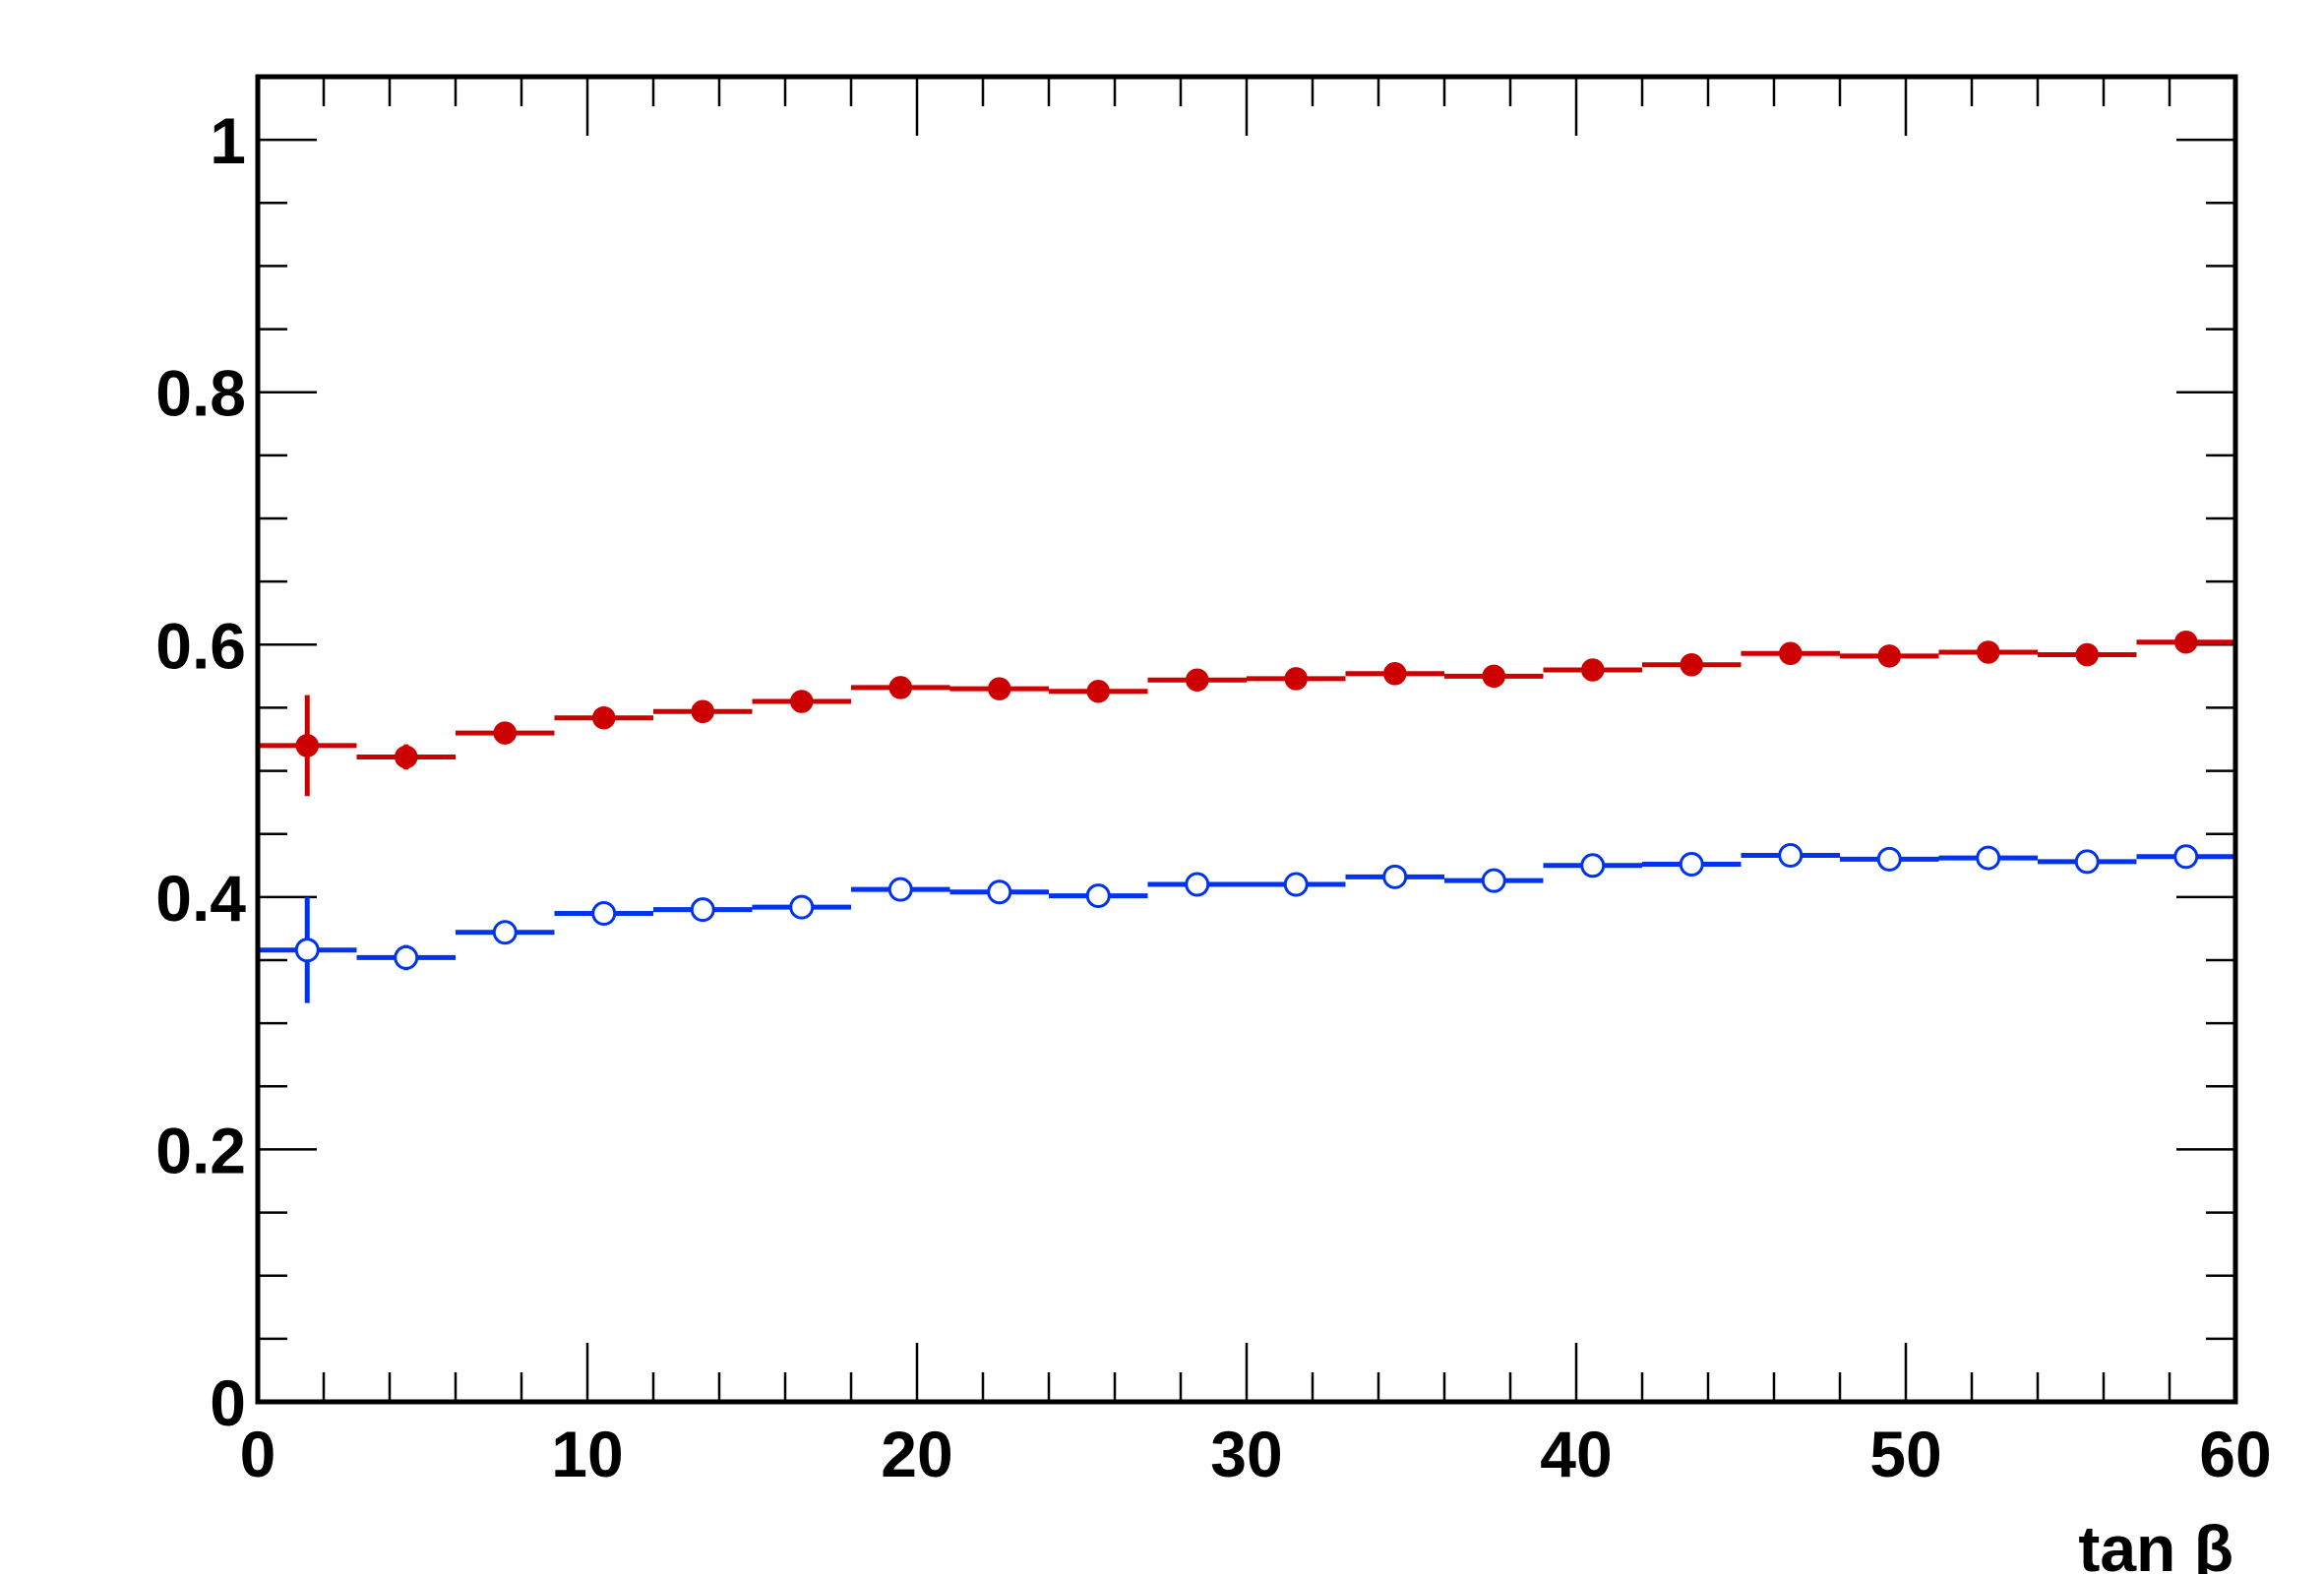  What do you see at coordinates (1246, 1454) in the screenshot?
I see `x-tick-label: 30` at bounding box center [1246, 1454].